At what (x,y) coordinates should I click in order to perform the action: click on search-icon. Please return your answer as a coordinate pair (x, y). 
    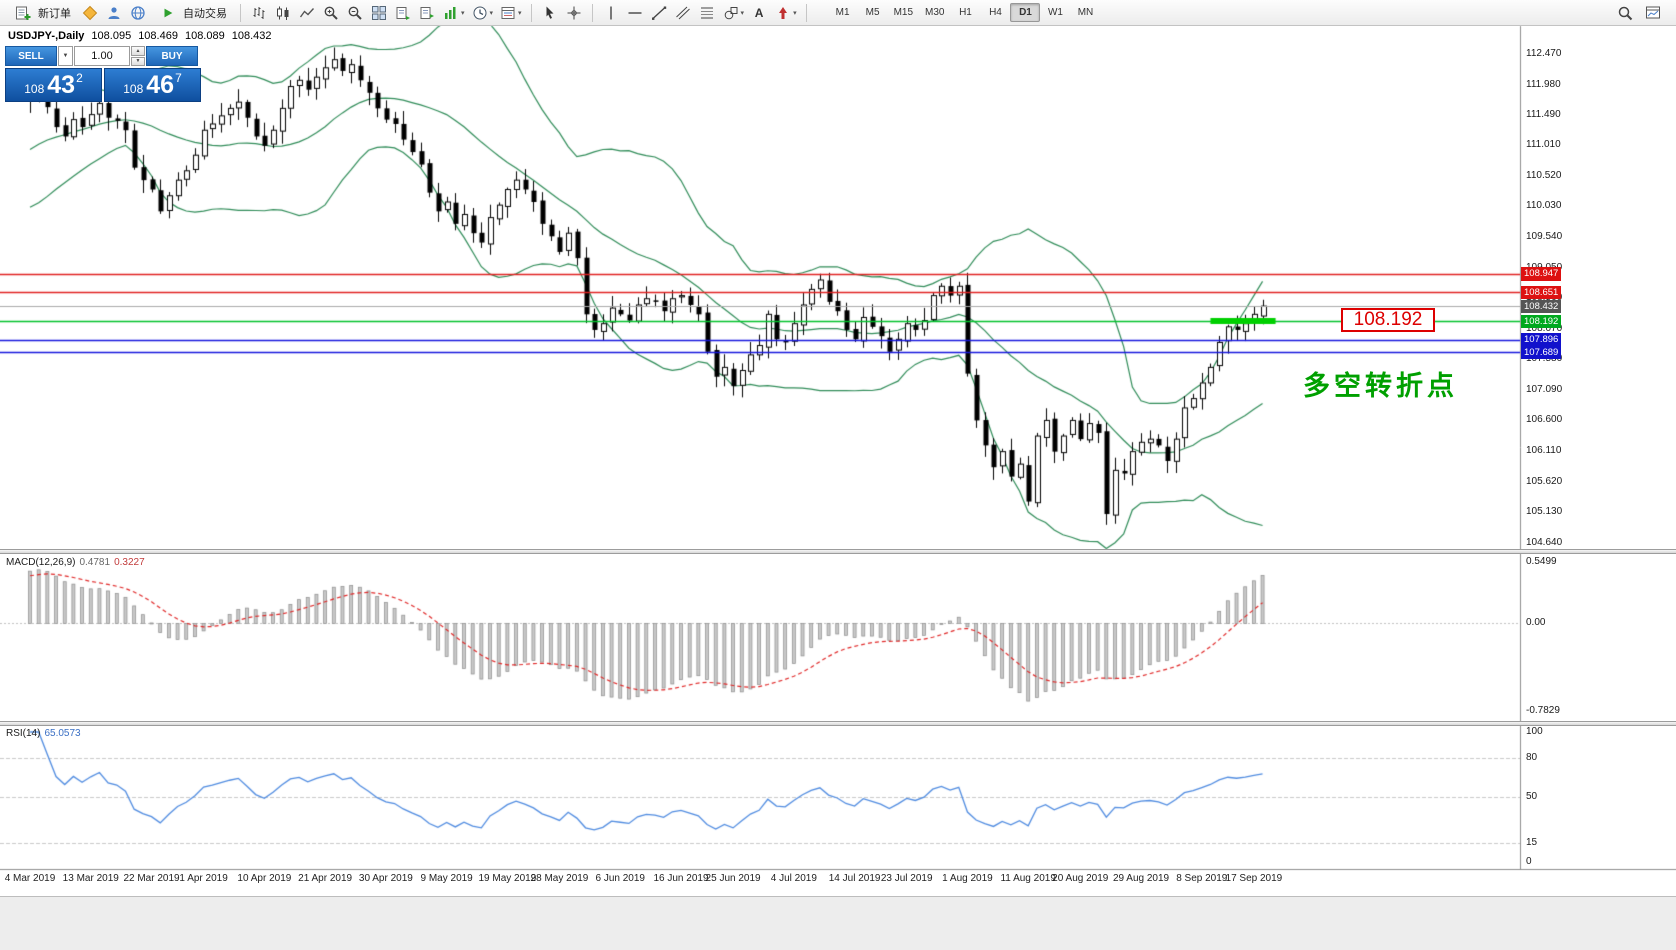
    Looking at the image, I should click on (1625, 13).